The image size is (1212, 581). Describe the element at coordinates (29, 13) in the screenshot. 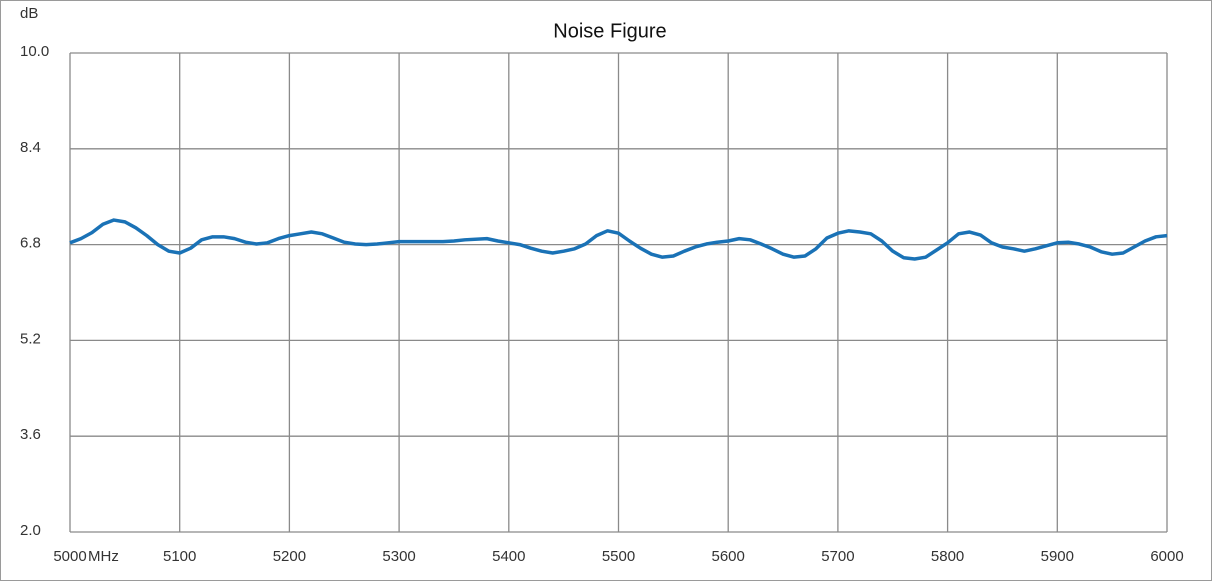

I see `y-axis-unit: dB` at that location.